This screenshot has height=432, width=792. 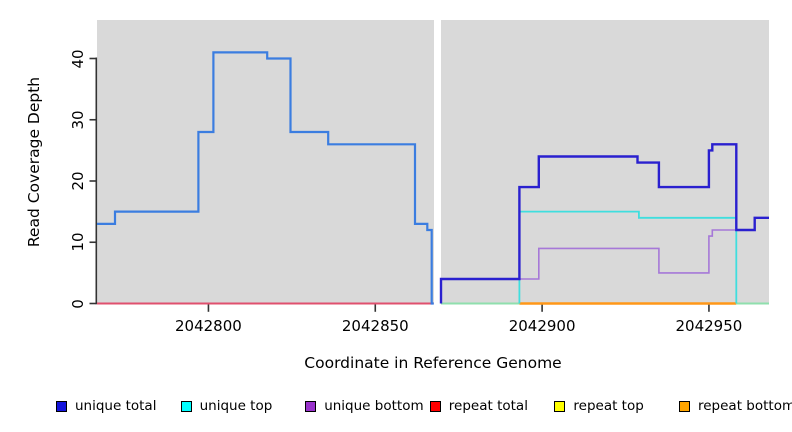 I want to click on x-tick-label: 2042900, so click(x=542, y=326).